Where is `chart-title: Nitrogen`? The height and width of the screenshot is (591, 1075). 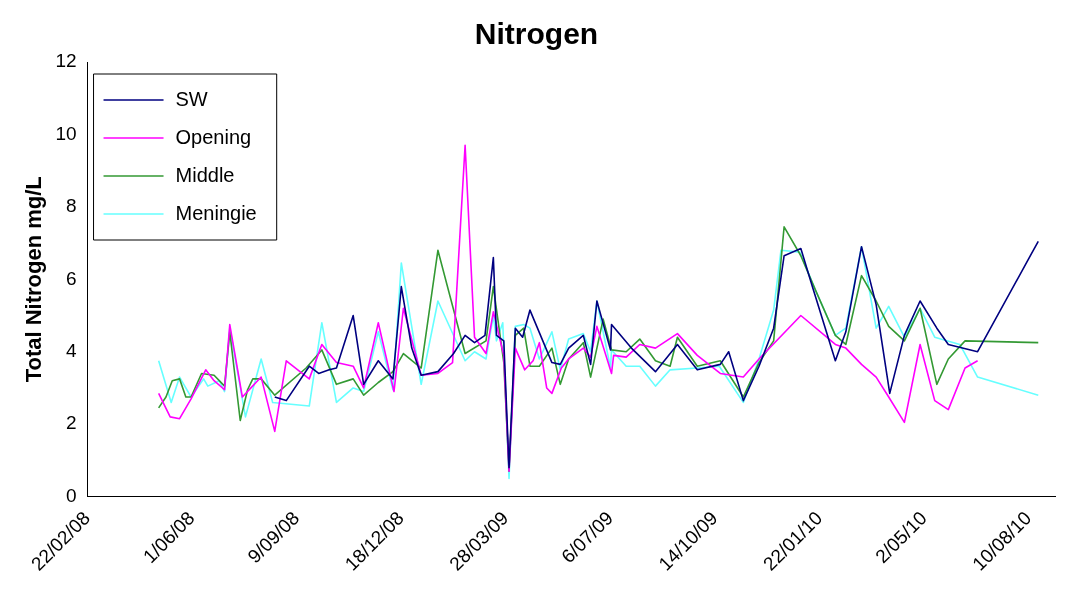
chart-title: Nitrogen is located at coordinates (536, 34).